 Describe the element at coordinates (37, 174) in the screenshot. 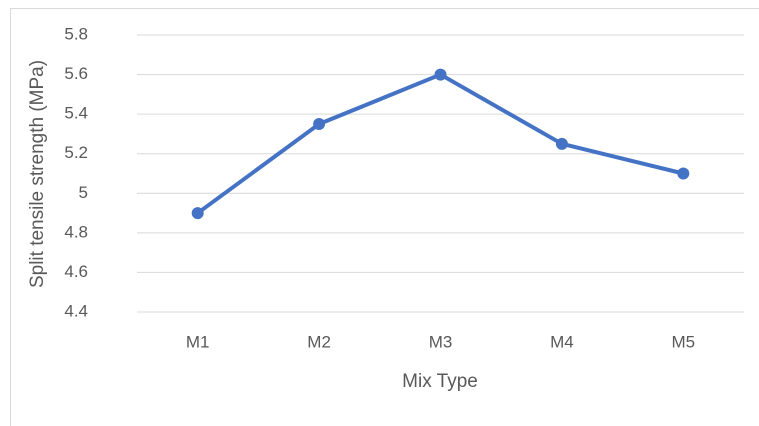

I see `y-axis-title: Split tensile strength (MPa)` at that location.